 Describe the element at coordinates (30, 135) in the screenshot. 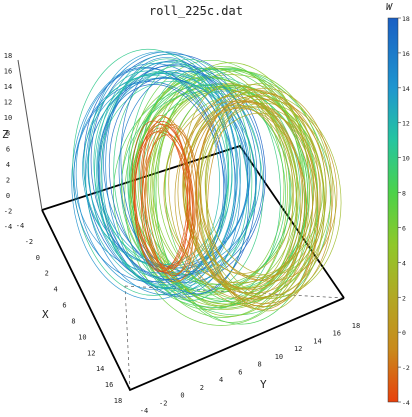

I see `z-axis-line` at that location.